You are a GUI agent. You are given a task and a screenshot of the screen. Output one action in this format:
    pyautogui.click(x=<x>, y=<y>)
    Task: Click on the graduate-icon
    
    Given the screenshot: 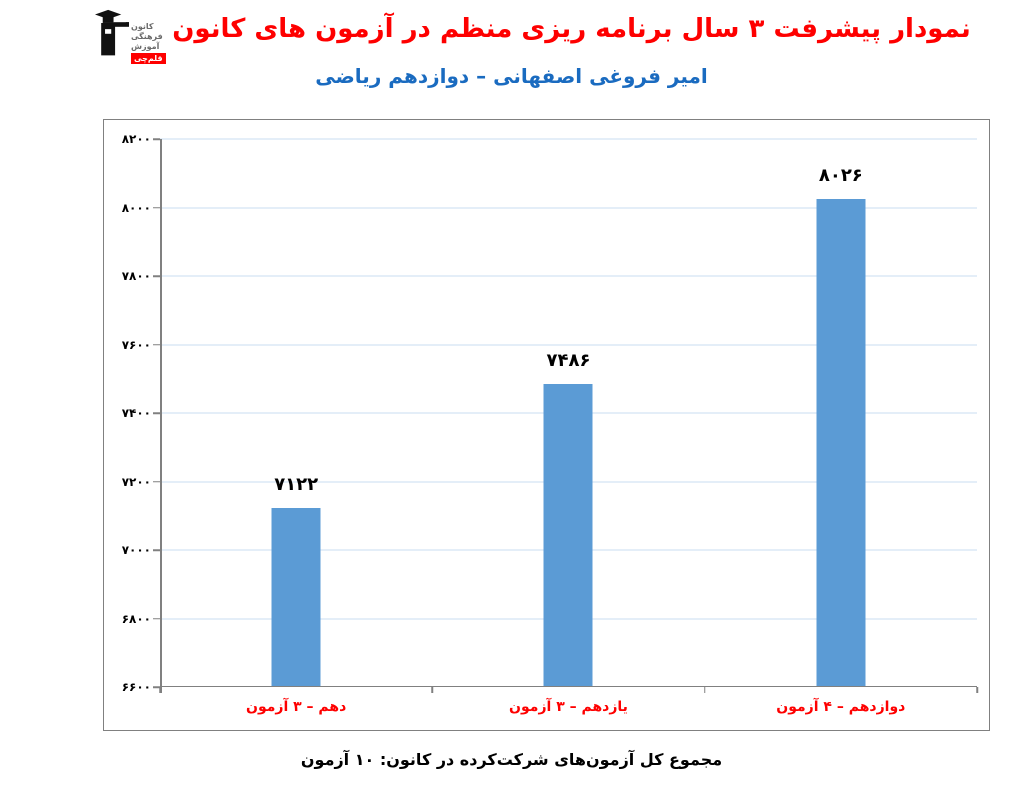 What is the action you would take?
    pyautogui.click(x=112, y=32)
    